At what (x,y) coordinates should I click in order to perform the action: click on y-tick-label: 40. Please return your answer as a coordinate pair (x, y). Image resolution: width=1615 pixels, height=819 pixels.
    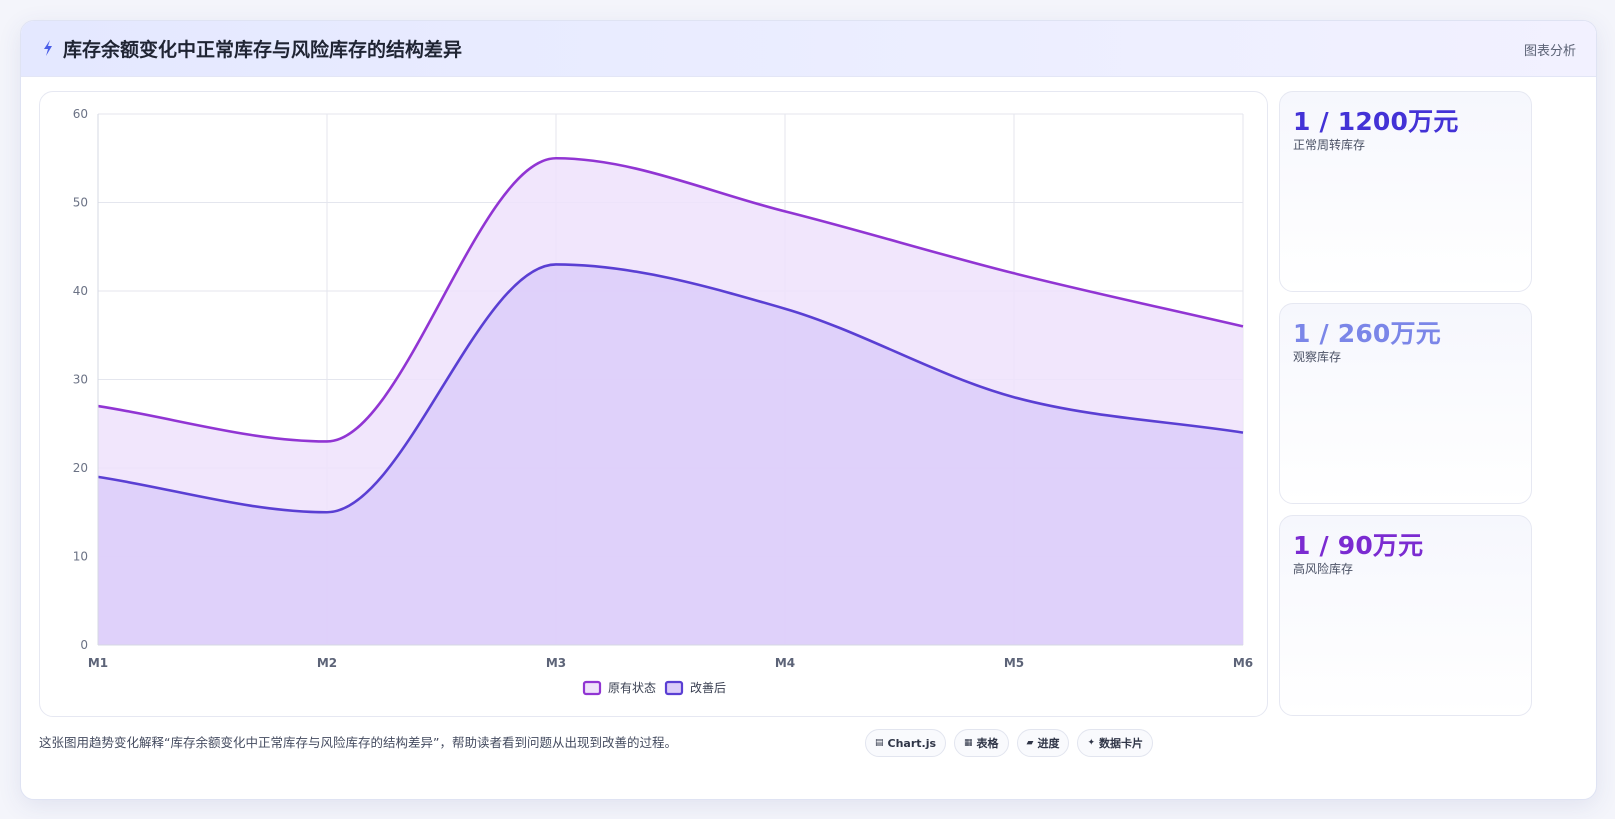
    Looking at the image, I should click on (80, 291).